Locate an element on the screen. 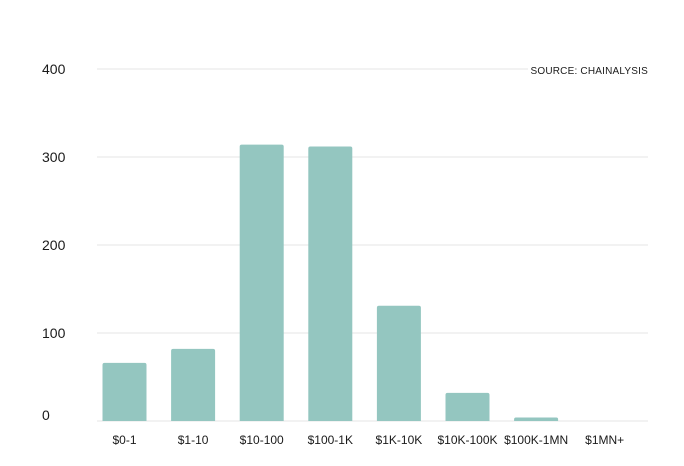  x-tick-label: $0-1 is located at coordinates (124, 440).